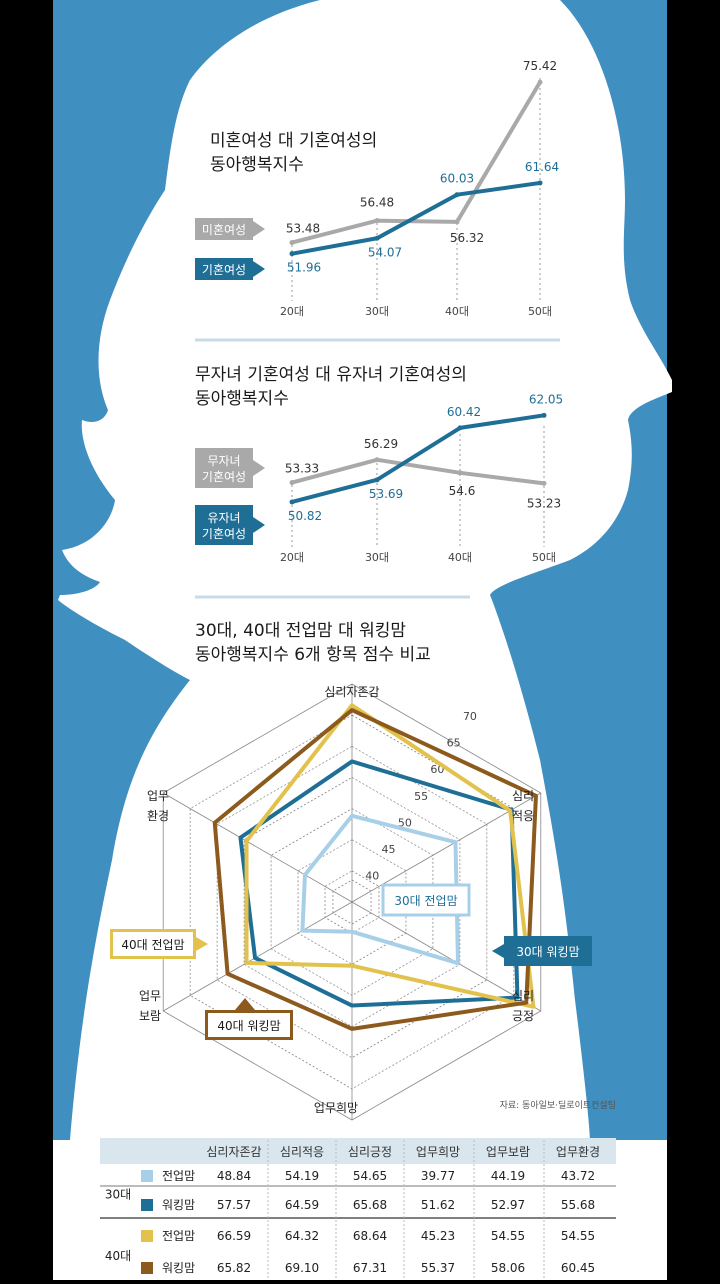 The image size is (720, 1284). Describe the element at coordinates (457, 179) in the screenshot. I see `value-label: 60.03` at that location.